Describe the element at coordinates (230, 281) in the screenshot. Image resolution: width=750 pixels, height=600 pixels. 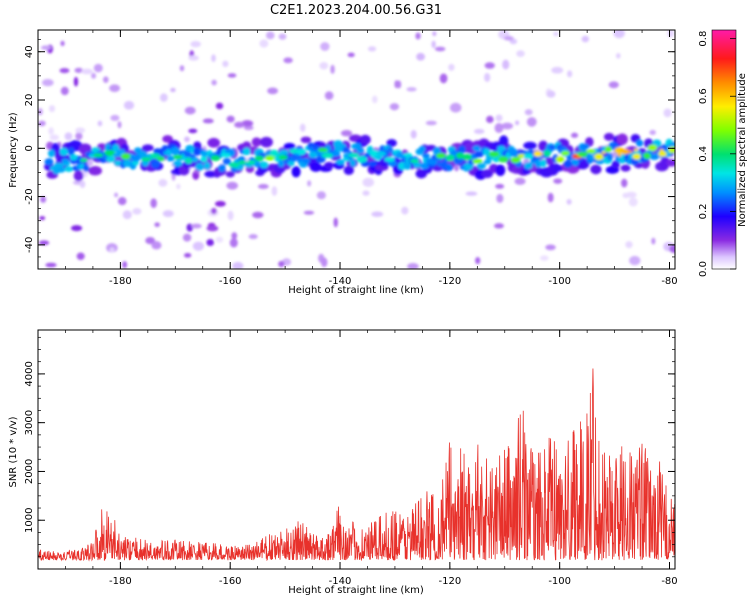
I see `spectrogram-x-tick-label: -160` at that location.